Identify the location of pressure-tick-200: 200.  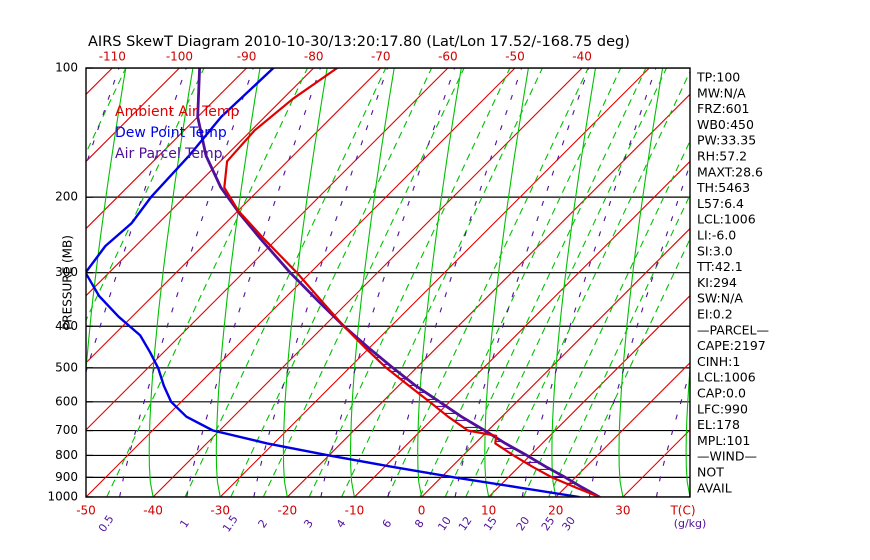
(66, 197).